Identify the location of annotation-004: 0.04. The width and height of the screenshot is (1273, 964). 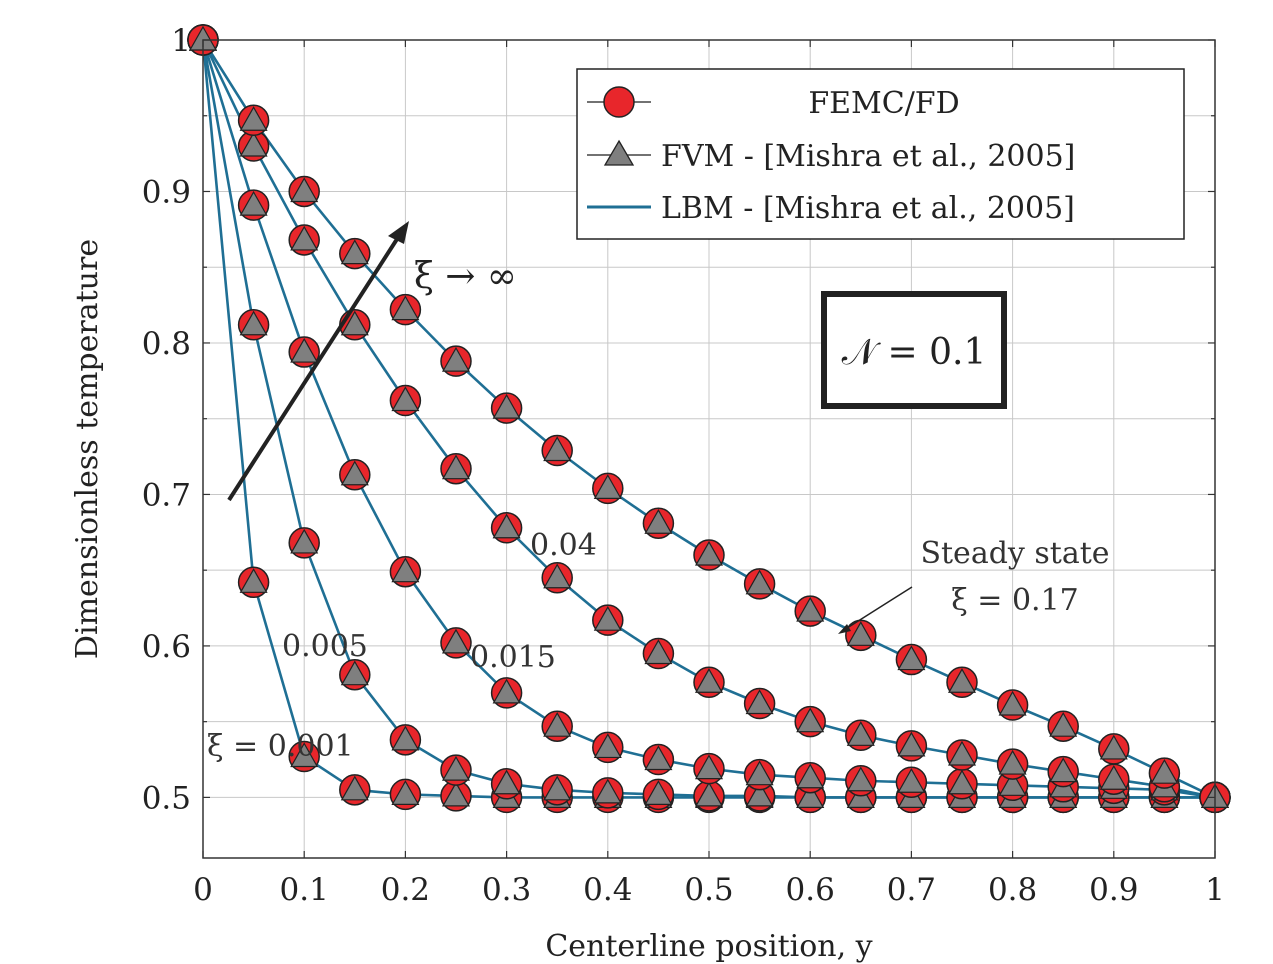
(563, 545).